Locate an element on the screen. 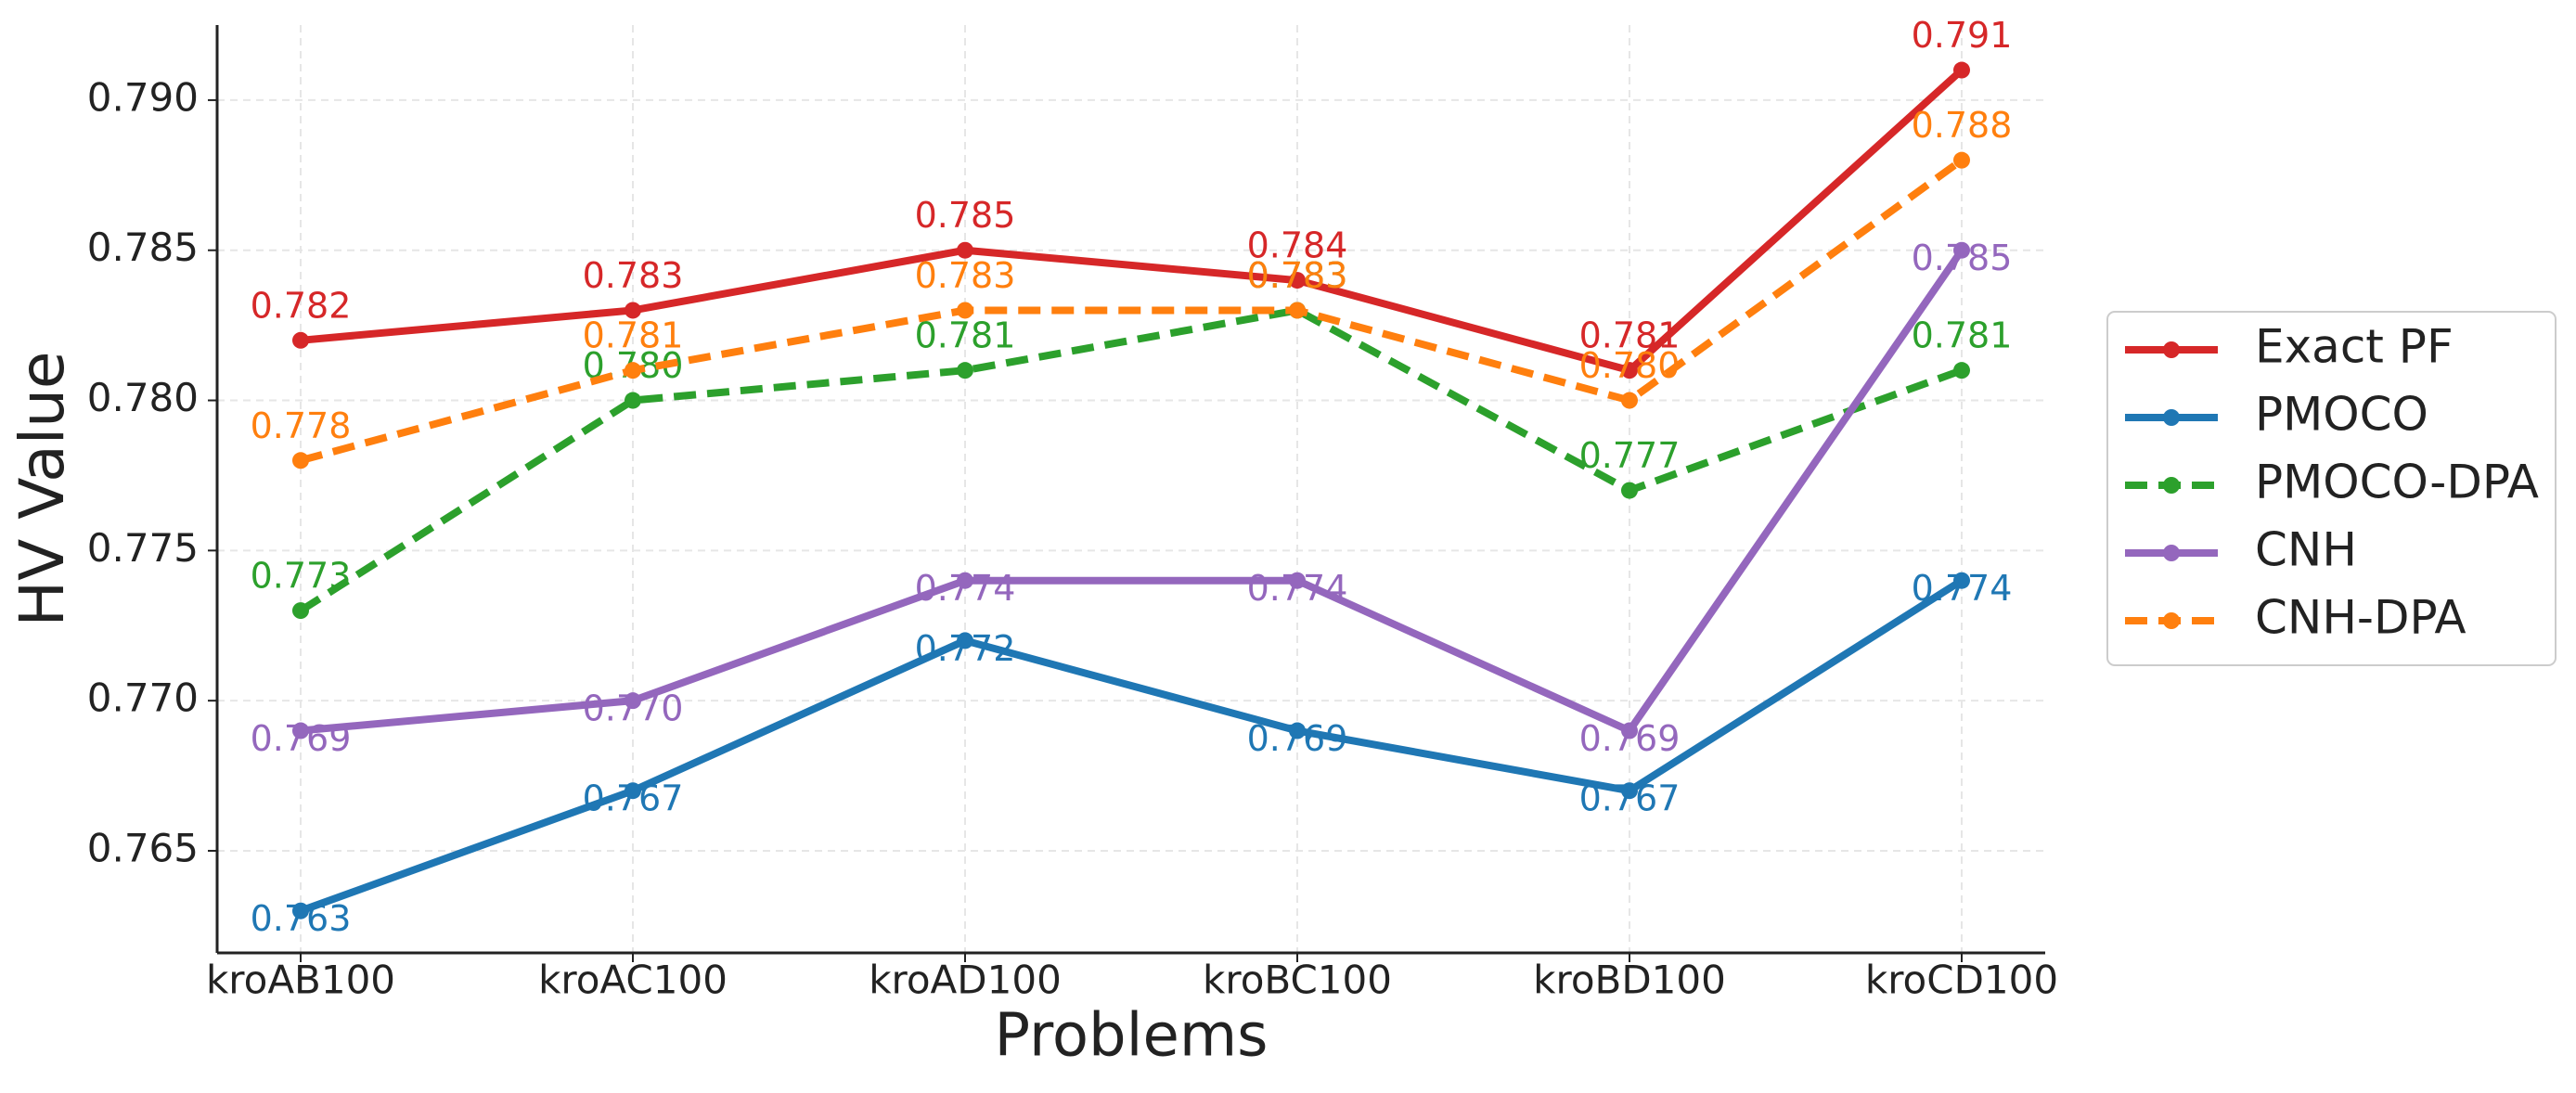  value-label: 0.763 is located at coordinates (301, 918).